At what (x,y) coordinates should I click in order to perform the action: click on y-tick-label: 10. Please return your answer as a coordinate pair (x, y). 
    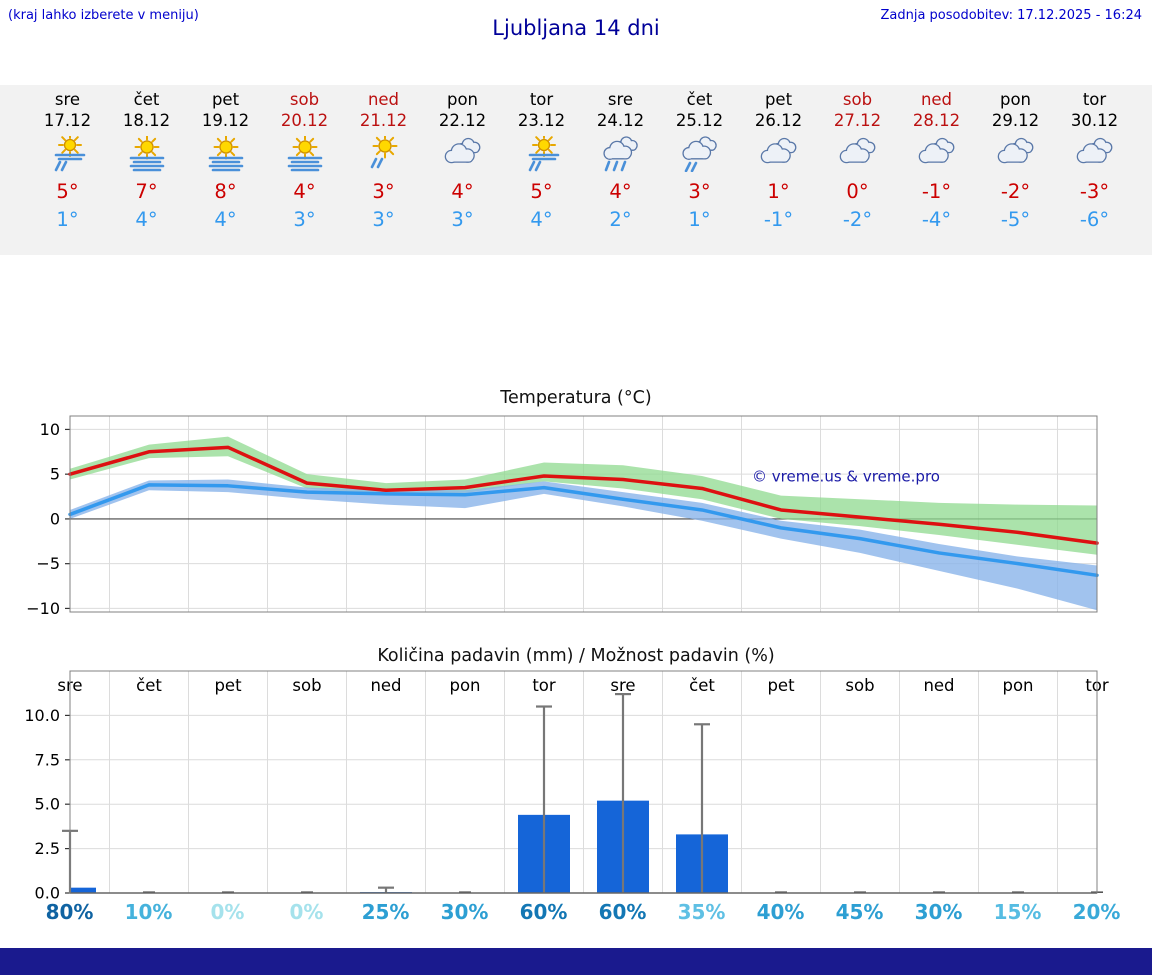
    Looking at the image, I should click on (50, 429).